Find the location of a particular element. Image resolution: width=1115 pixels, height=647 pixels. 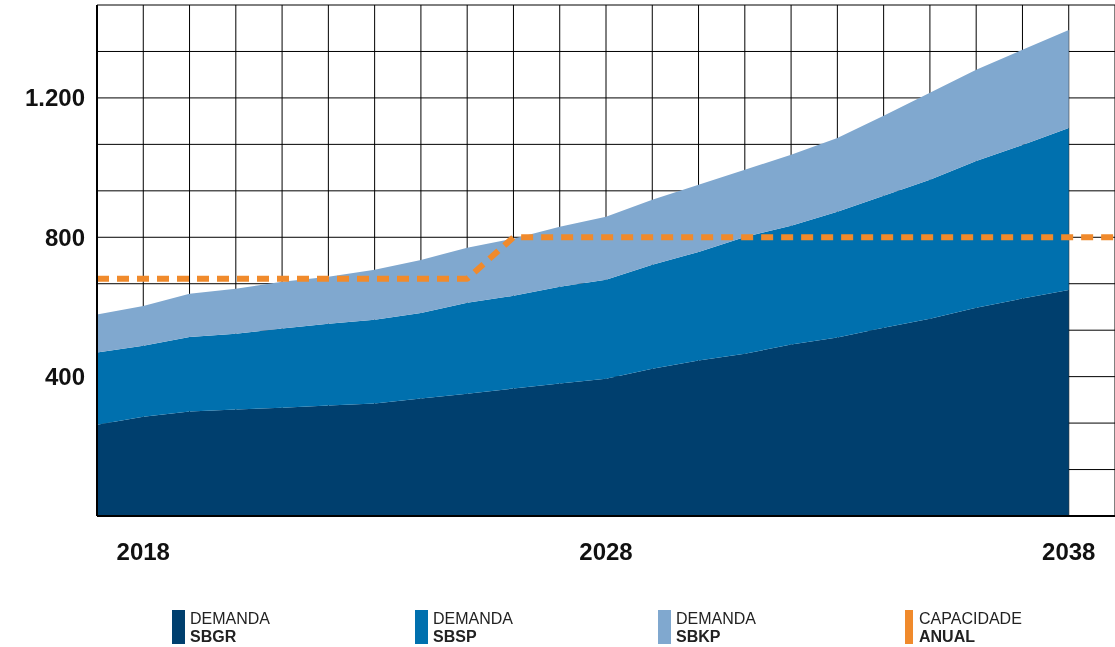

x-tick-label: 2018 is located at coordinates (143, 551).